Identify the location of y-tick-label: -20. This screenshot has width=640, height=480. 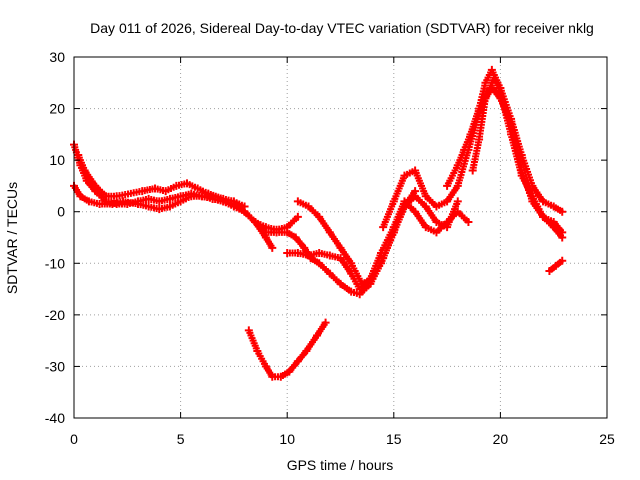
(55, 315).